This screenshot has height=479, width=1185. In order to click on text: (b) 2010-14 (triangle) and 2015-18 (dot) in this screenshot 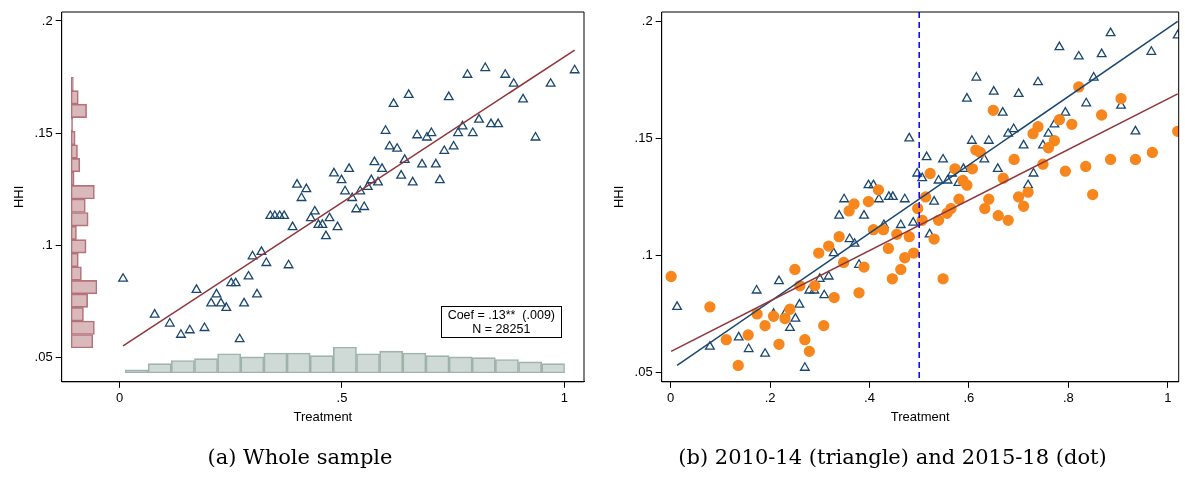, I will do `click(892, 457)`.